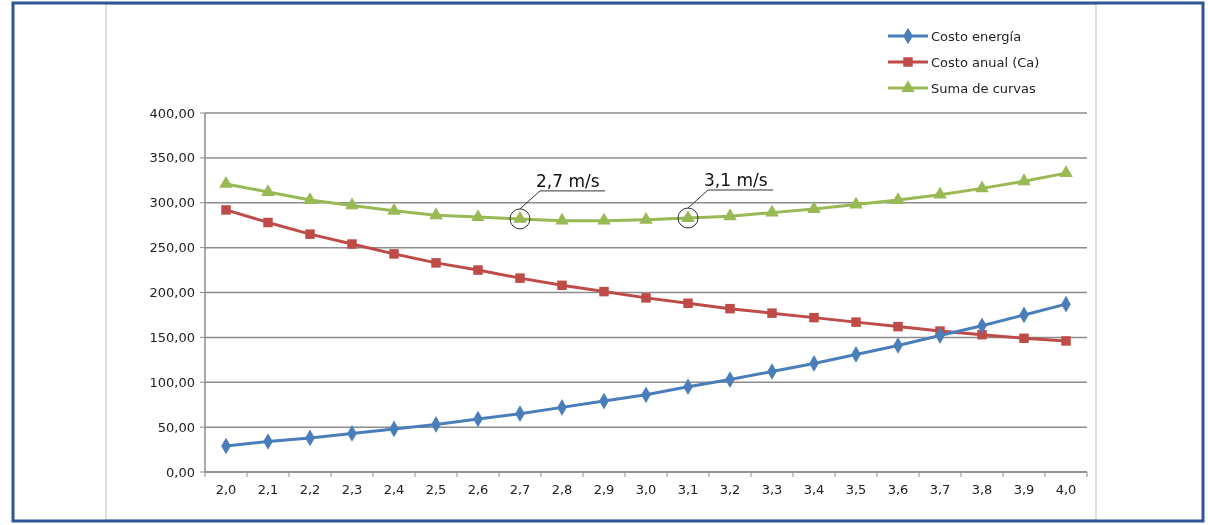  What do you see at coordinates (394, 489) in the screenshot?
I see `x-tick-label: 2,4` at bounding box center [394, 489].